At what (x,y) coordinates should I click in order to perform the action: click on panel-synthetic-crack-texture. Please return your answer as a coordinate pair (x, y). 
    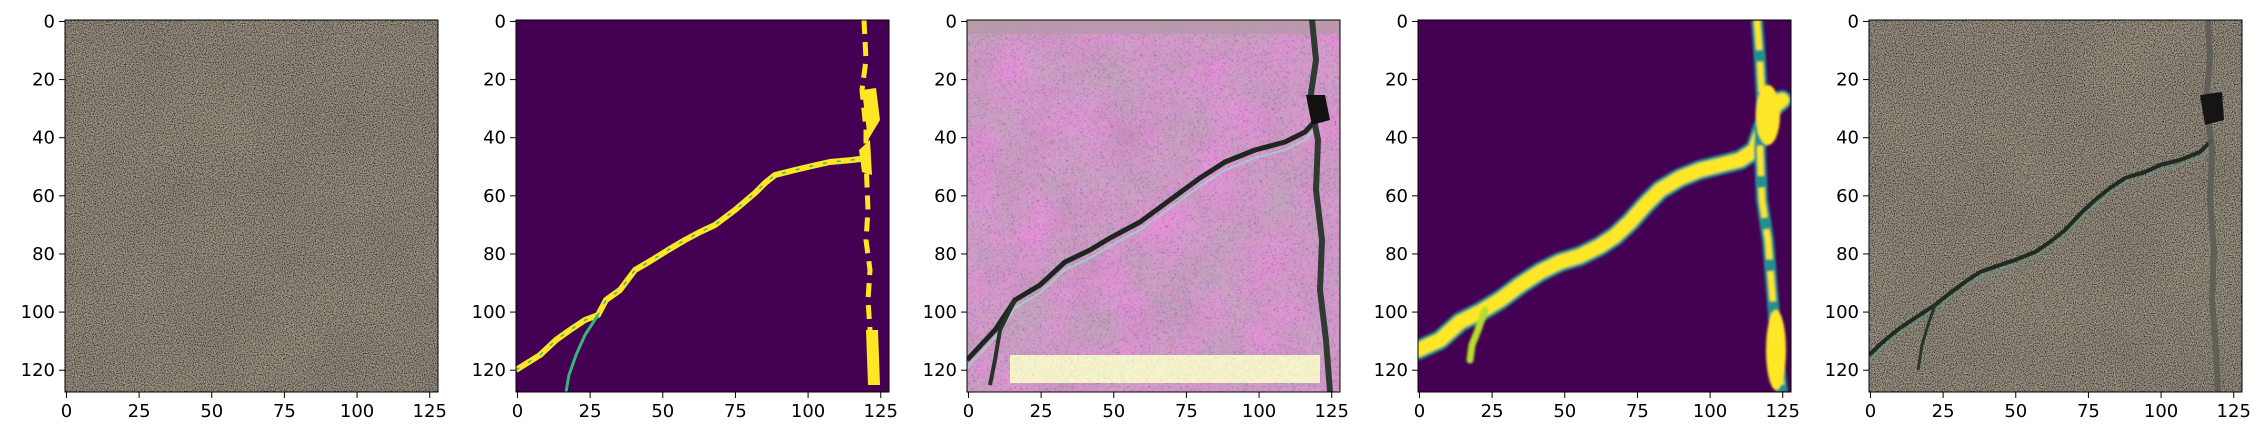
    Looking at the image, I should click on (1153, 206).